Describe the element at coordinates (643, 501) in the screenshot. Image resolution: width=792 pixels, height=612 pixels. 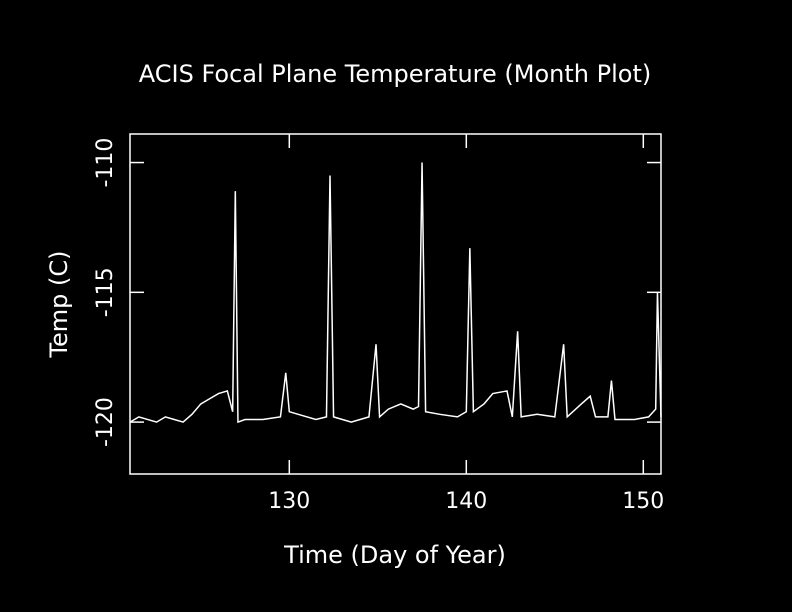
I see `x-tick-label: 150` at that location.